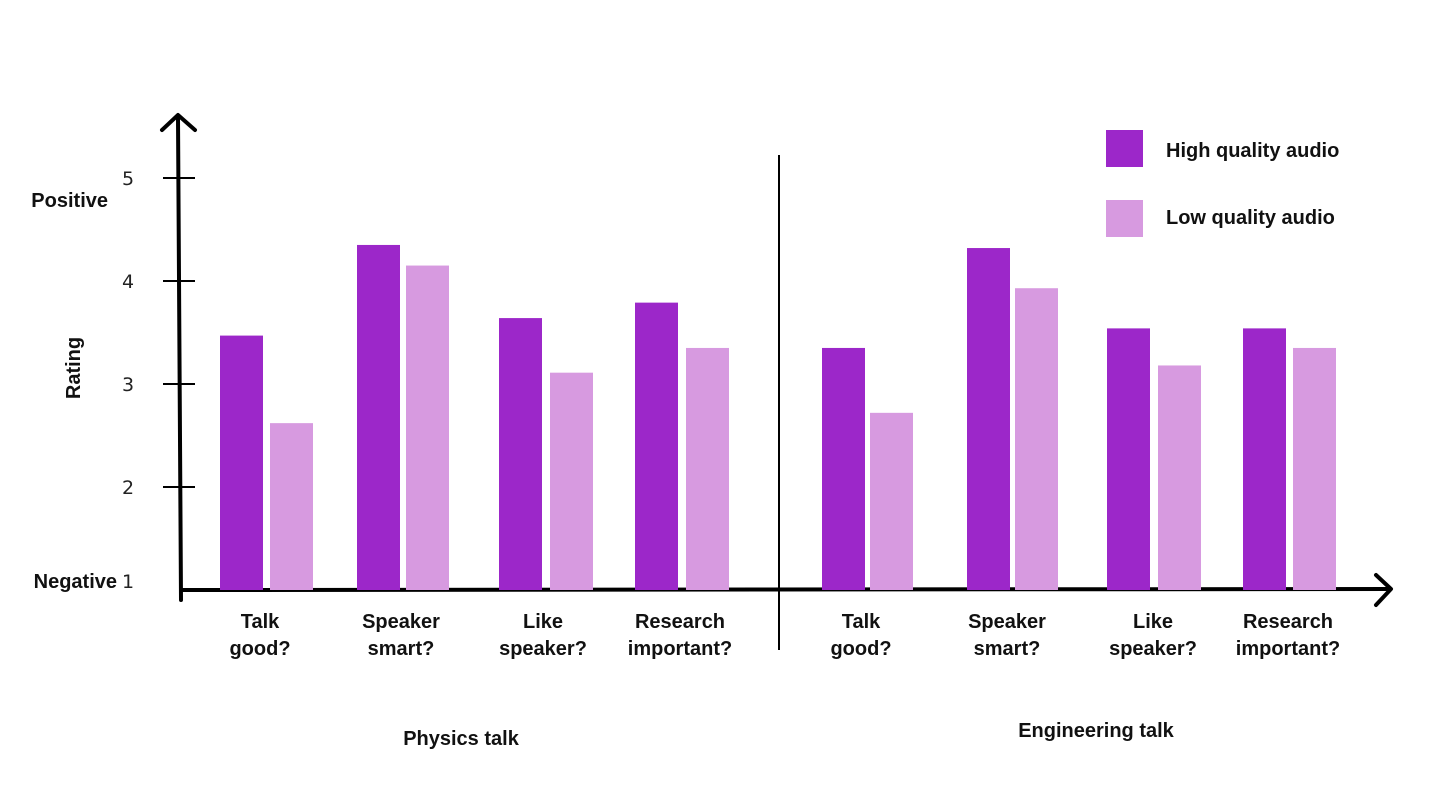  What do you see at coordinates (1124, 218) in the screenshot?
I see `legend-swatch-low` at bounding box center [1124, 218].